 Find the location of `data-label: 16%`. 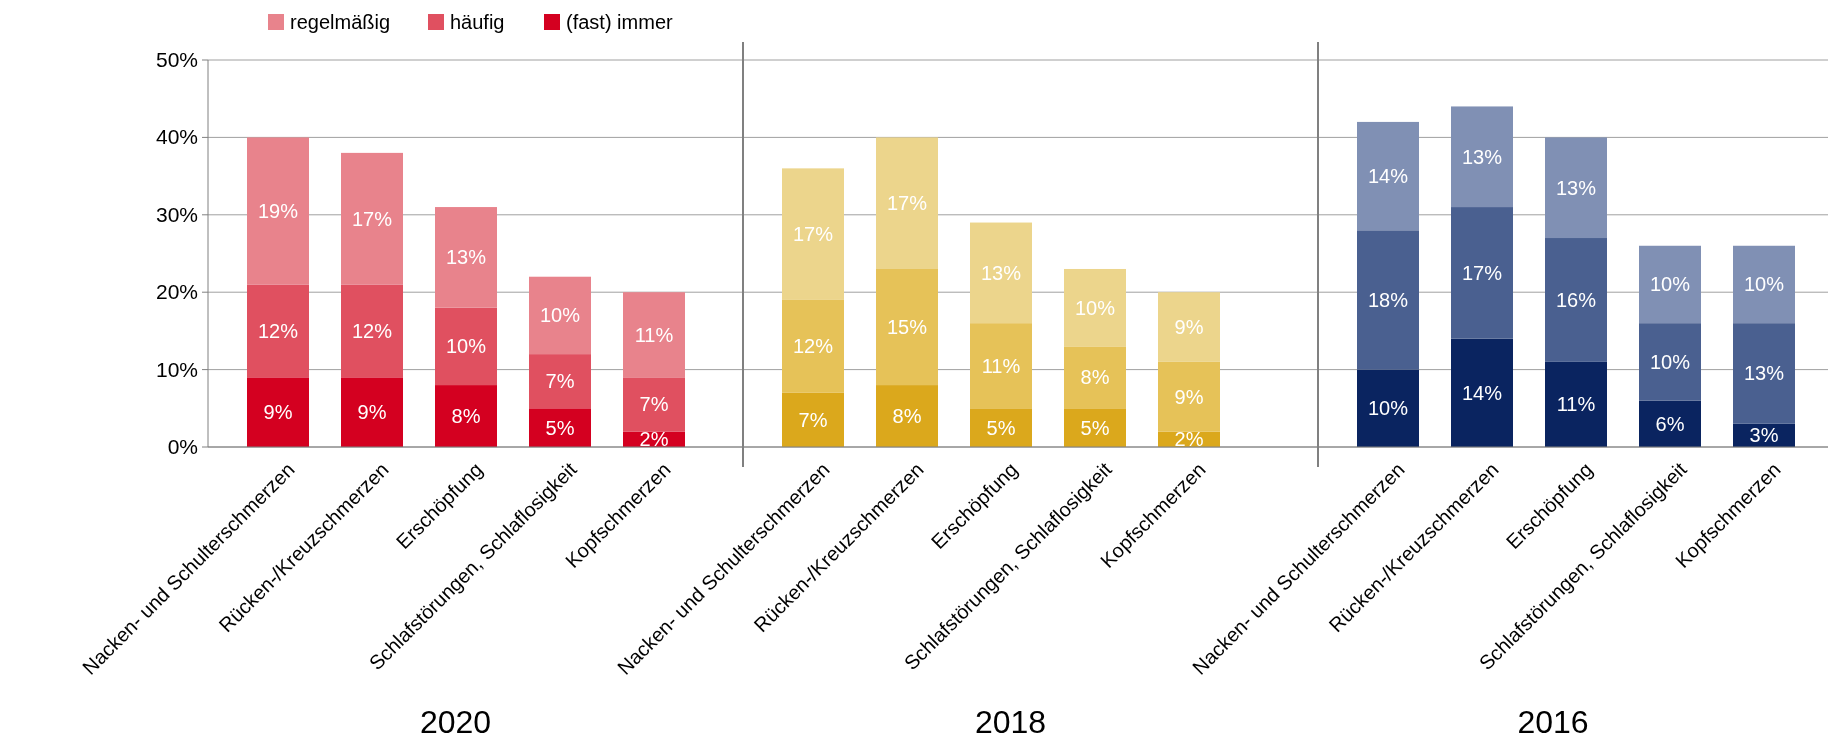

data-label: 16% is located at coordinates (1576, 299).